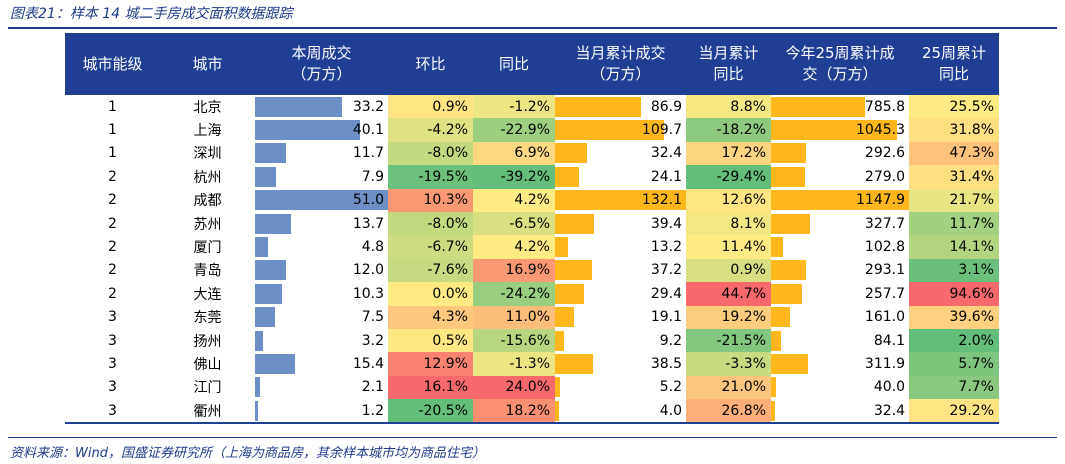  Describe the element at coordinates (372, 176) in the screenshot. I see `weekly-volume-cell-value: 7.9` at that location.